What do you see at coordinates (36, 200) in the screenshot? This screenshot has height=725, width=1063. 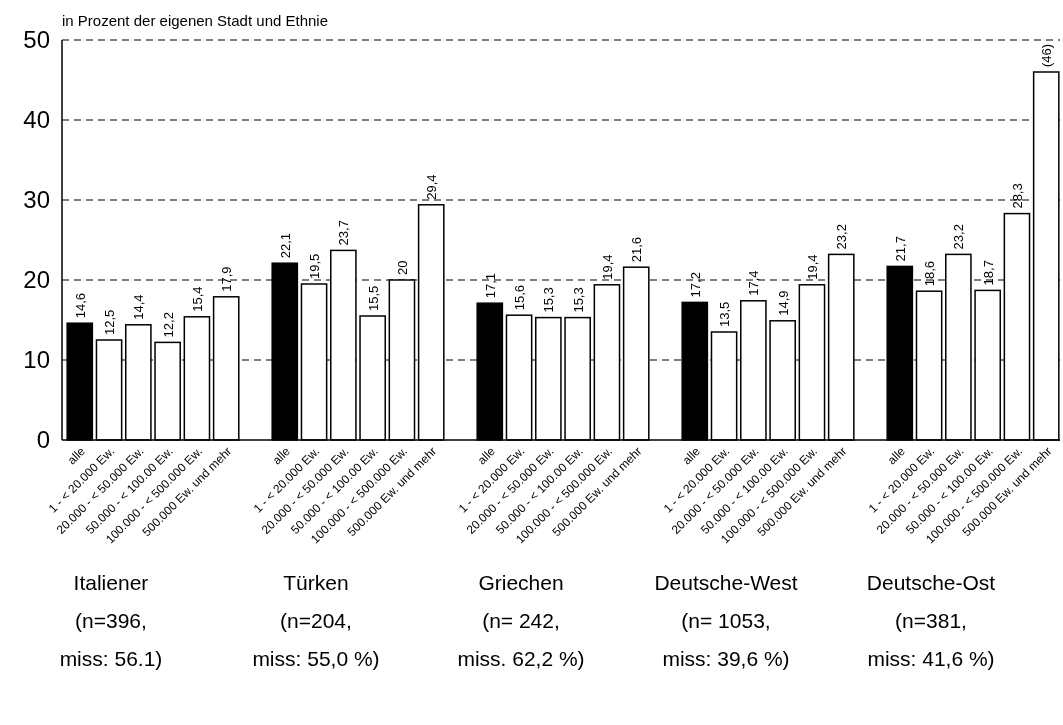 I see `y-tick-label: 30` at bounding box center [36, 200].